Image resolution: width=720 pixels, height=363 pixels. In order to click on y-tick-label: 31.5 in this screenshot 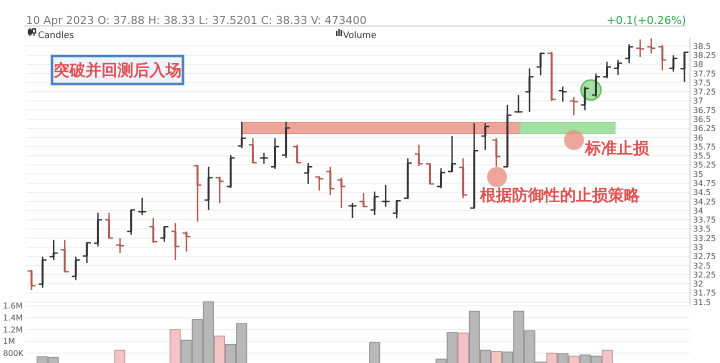, I will do `click(702, 302)`.